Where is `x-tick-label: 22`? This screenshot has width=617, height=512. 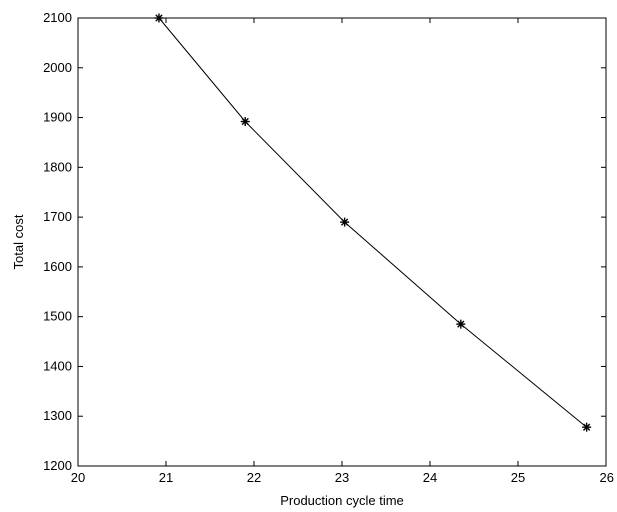
x-tick-label: 22 is located at coordinates (254, 477).